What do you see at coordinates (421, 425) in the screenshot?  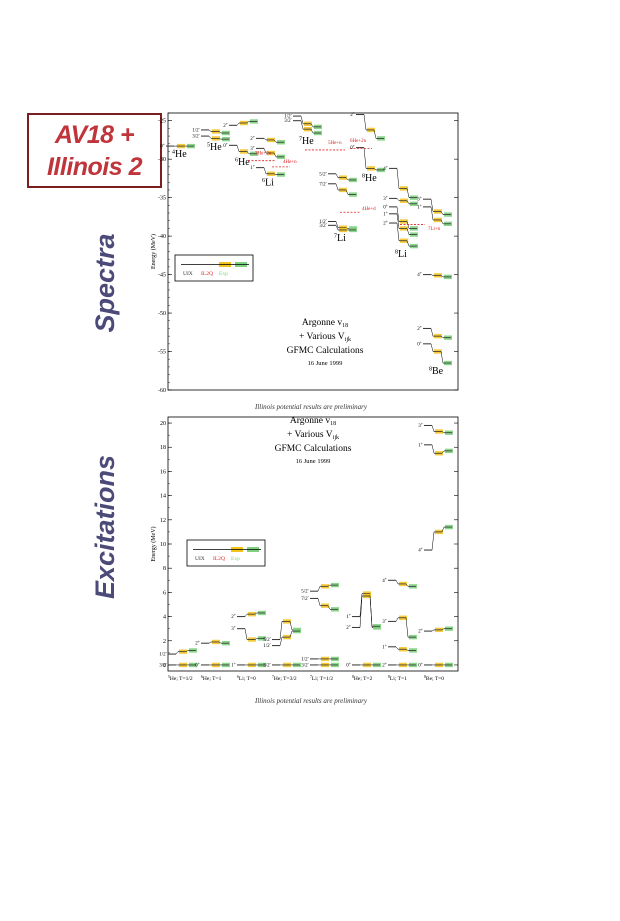 I see `level-tag-1-7-0: 3+` at bounding box center [421, 425].